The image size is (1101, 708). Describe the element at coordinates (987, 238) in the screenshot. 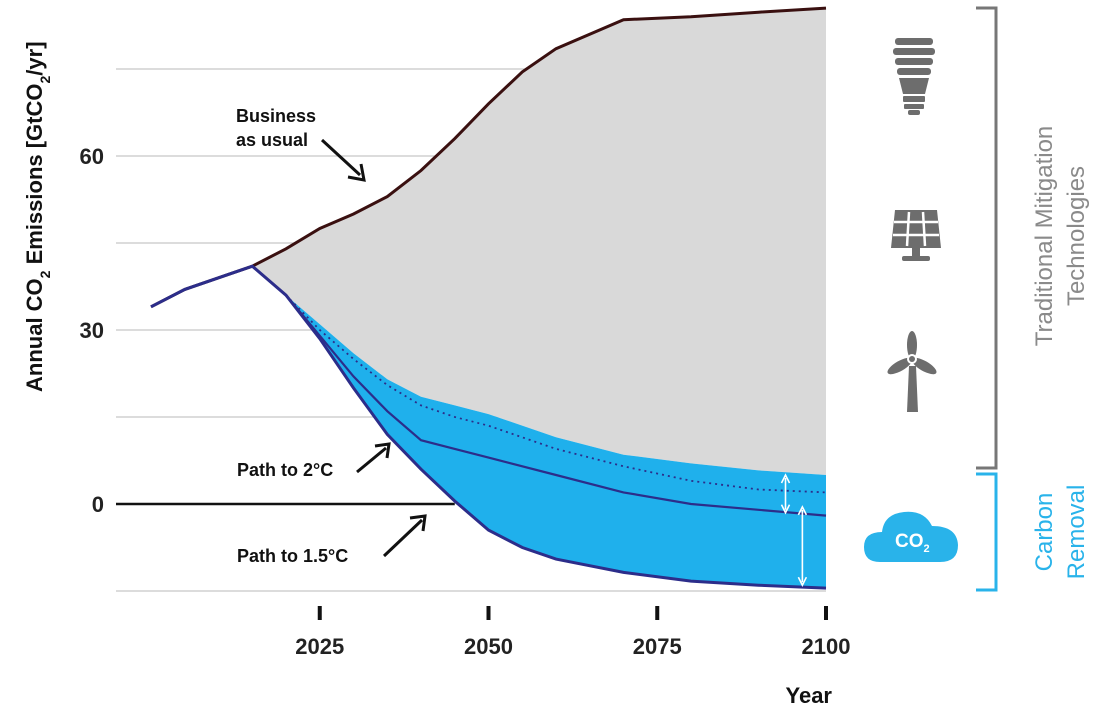

I see `mitigation-bracket` at that location.